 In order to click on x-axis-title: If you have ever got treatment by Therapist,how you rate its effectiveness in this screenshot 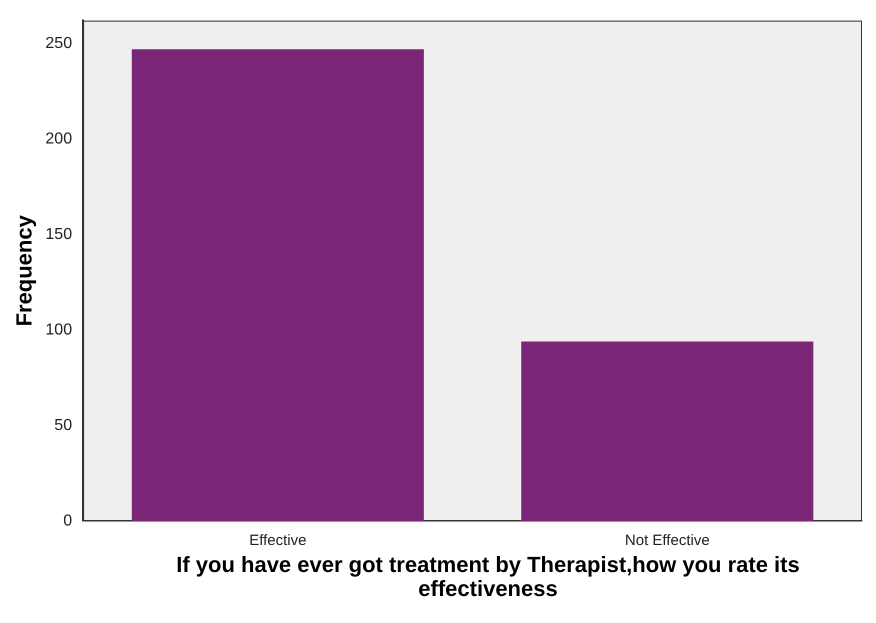, I will do `click(488, 576)`.